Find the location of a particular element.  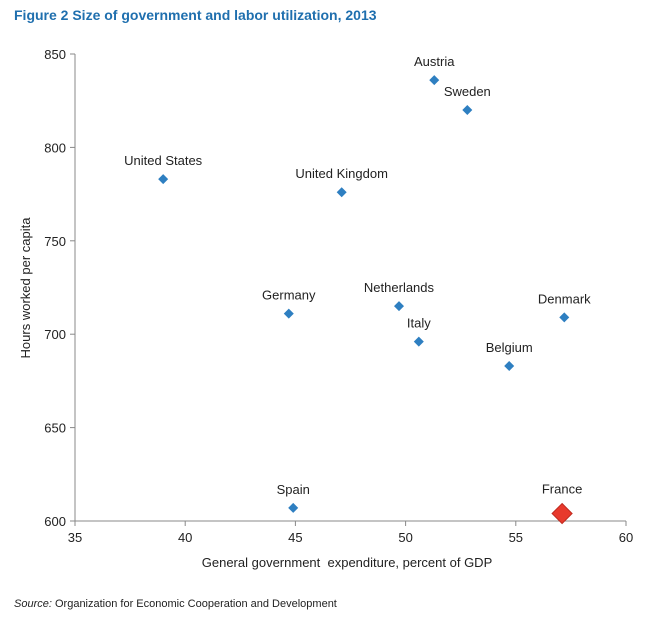

point-united-states is located at coordinates (163, 179).